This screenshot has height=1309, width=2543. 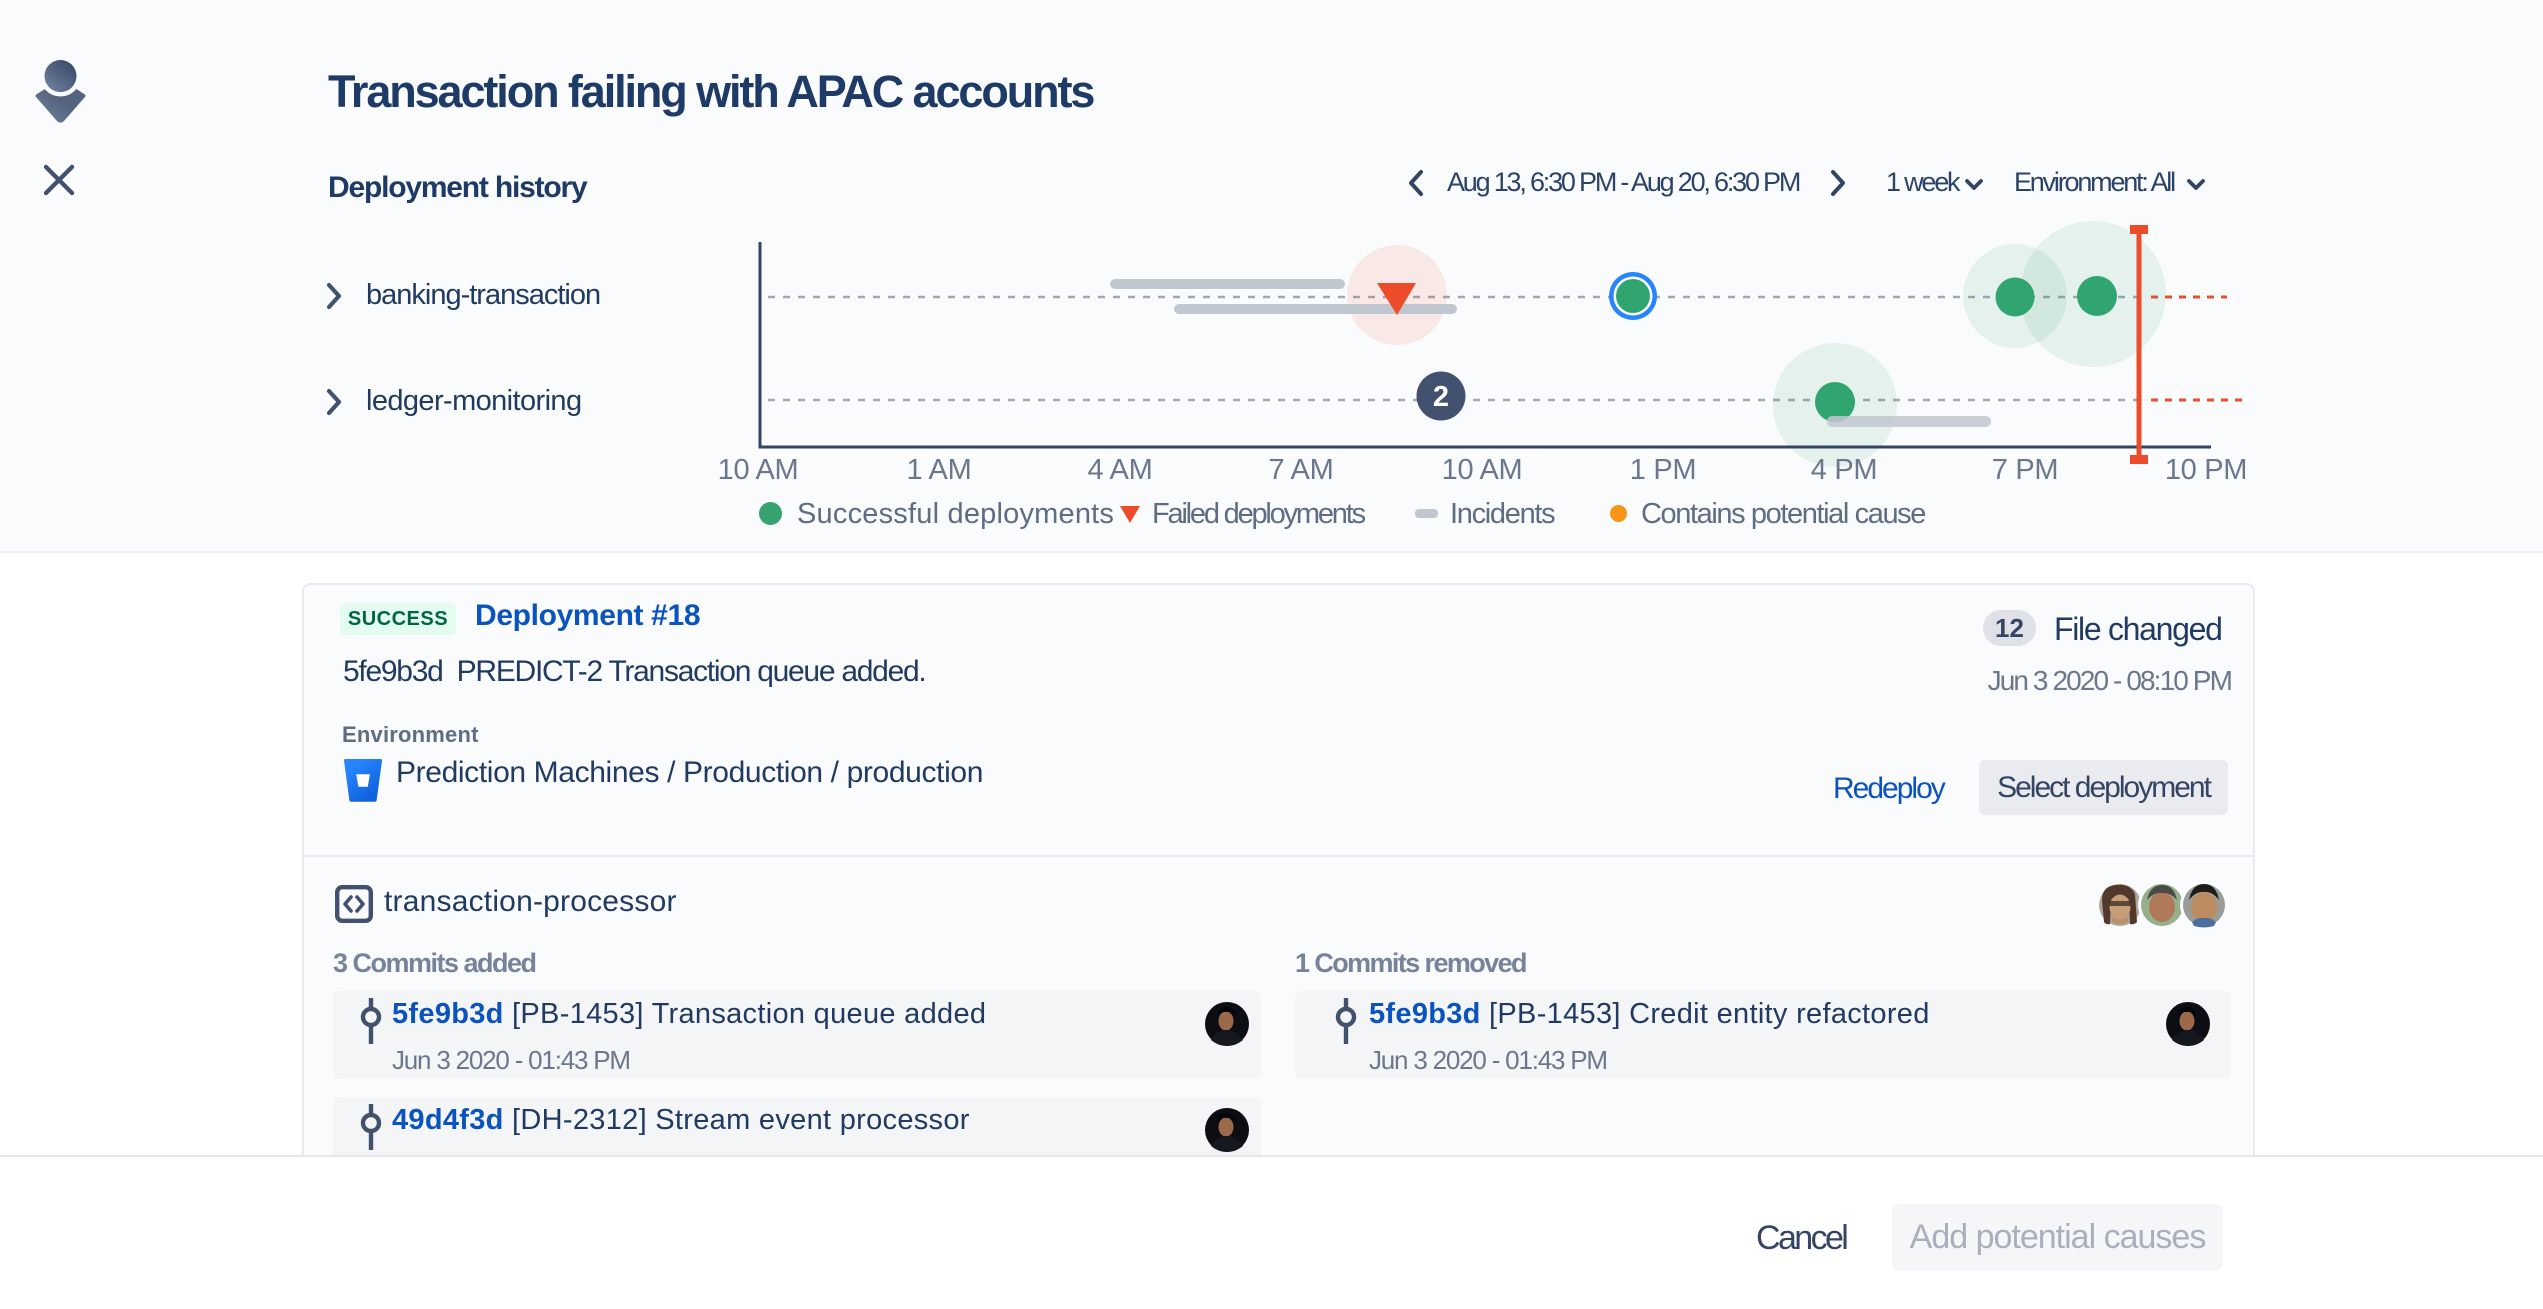 What do you see at coordinates (1441, 397) in the screenshot?
I see `svg-text: 2` at bounding box center [1441, 397].